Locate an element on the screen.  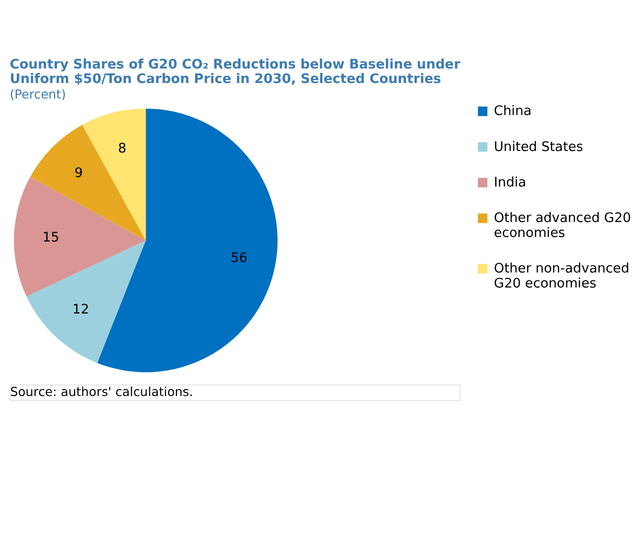
source-note: Source: authors' calculations. is located at coordinates (102, 392).